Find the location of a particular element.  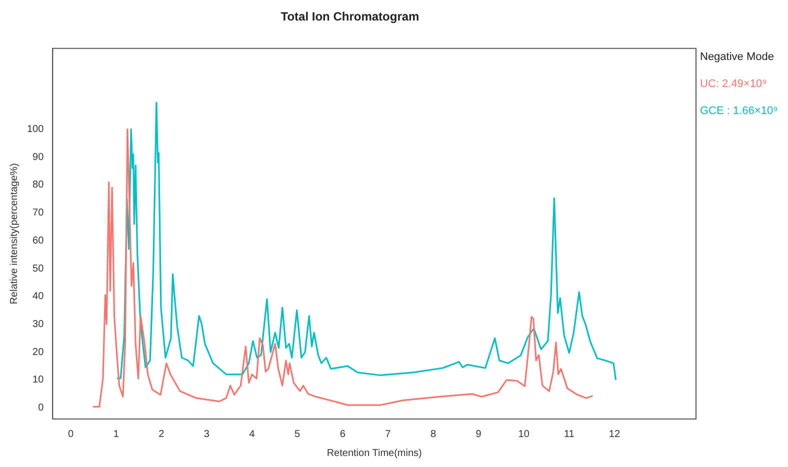

x-tick-label: 10 is located at coordinates (524, 434).